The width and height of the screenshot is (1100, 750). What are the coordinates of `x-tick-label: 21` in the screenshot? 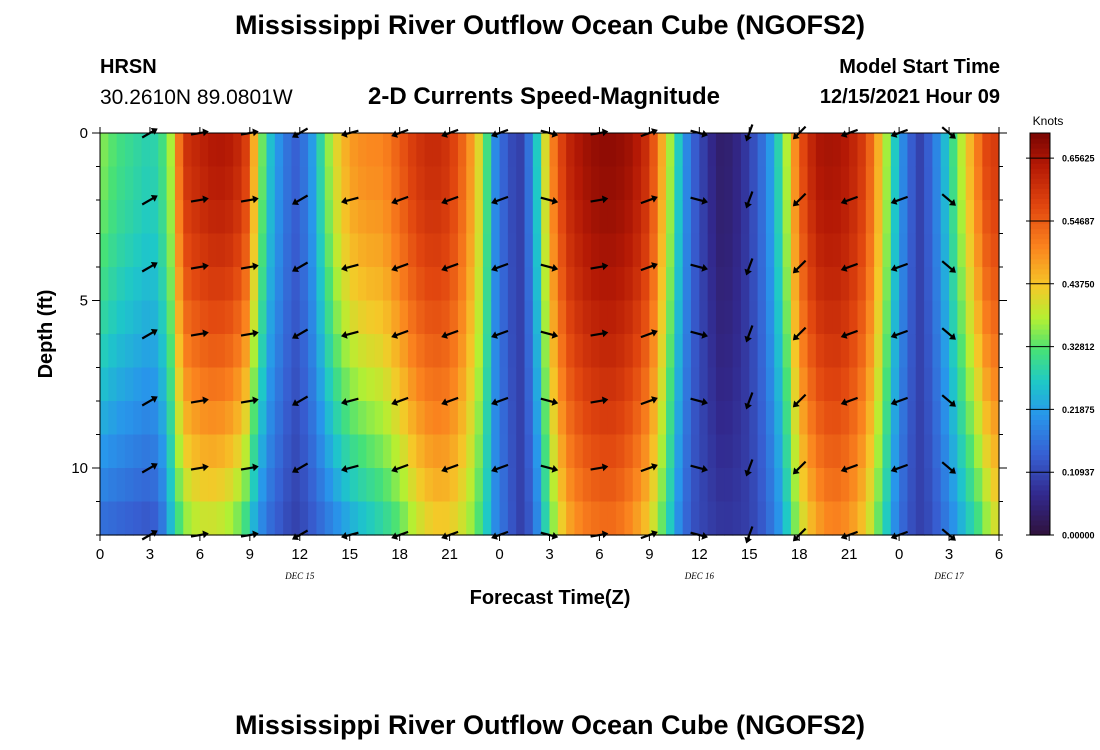 It's located at (849, 554).